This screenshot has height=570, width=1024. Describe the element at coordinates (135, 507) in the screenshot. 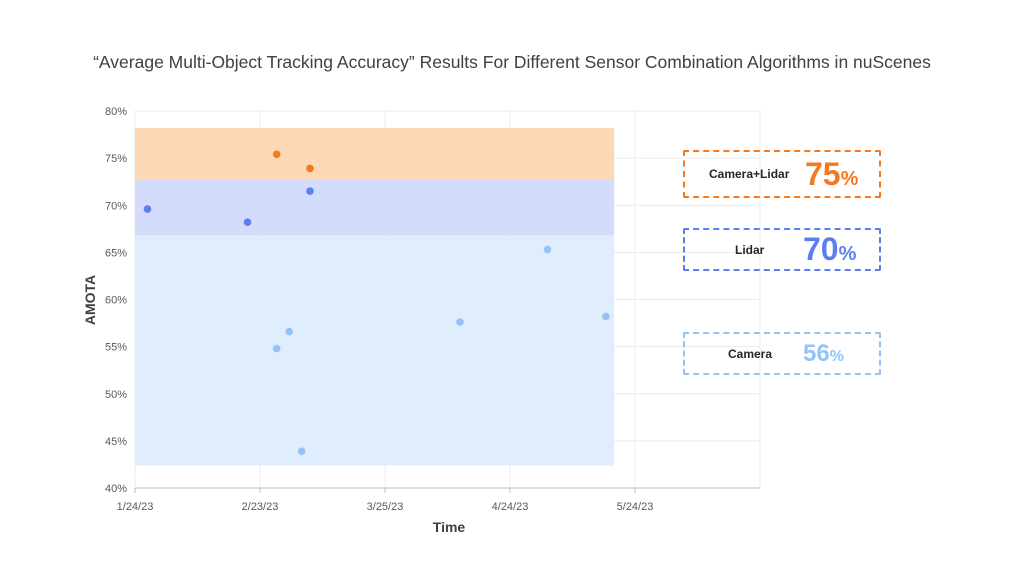

I see `x-tick-label: 1/24/23` at that location.